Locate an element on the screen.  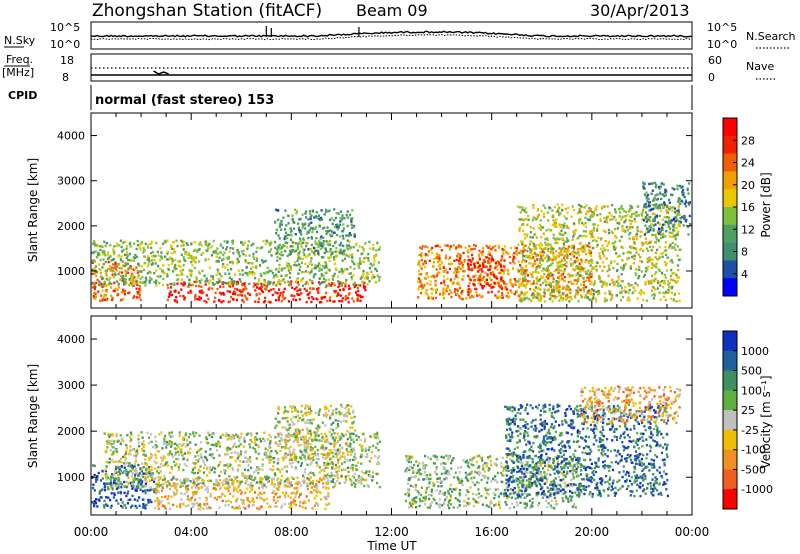
noise-right-label: N.Search is located at coordinates (771, 36).